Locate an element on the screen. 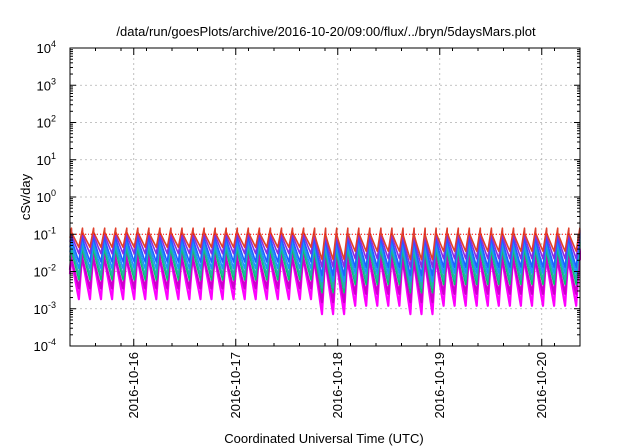 This screenshot has height=448, width=640. x-tick-label: 2016-10-17 is located at coordinates (235, 385).